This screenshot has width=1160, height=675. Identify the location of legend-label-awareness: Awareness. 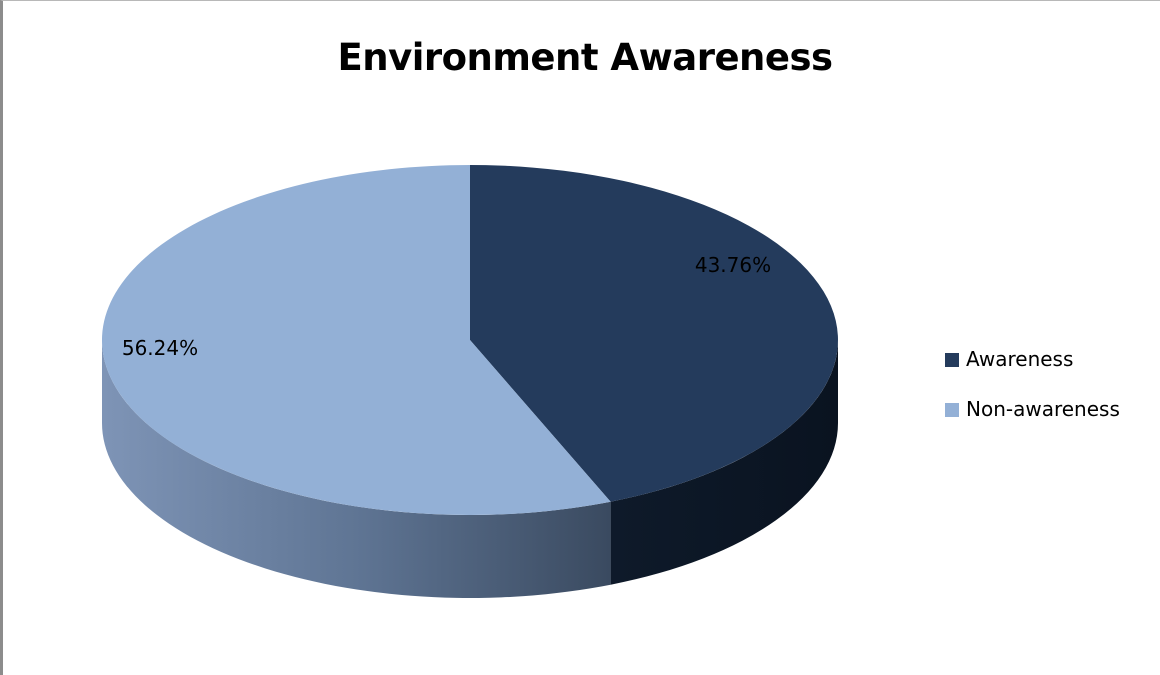
(1020, 359).